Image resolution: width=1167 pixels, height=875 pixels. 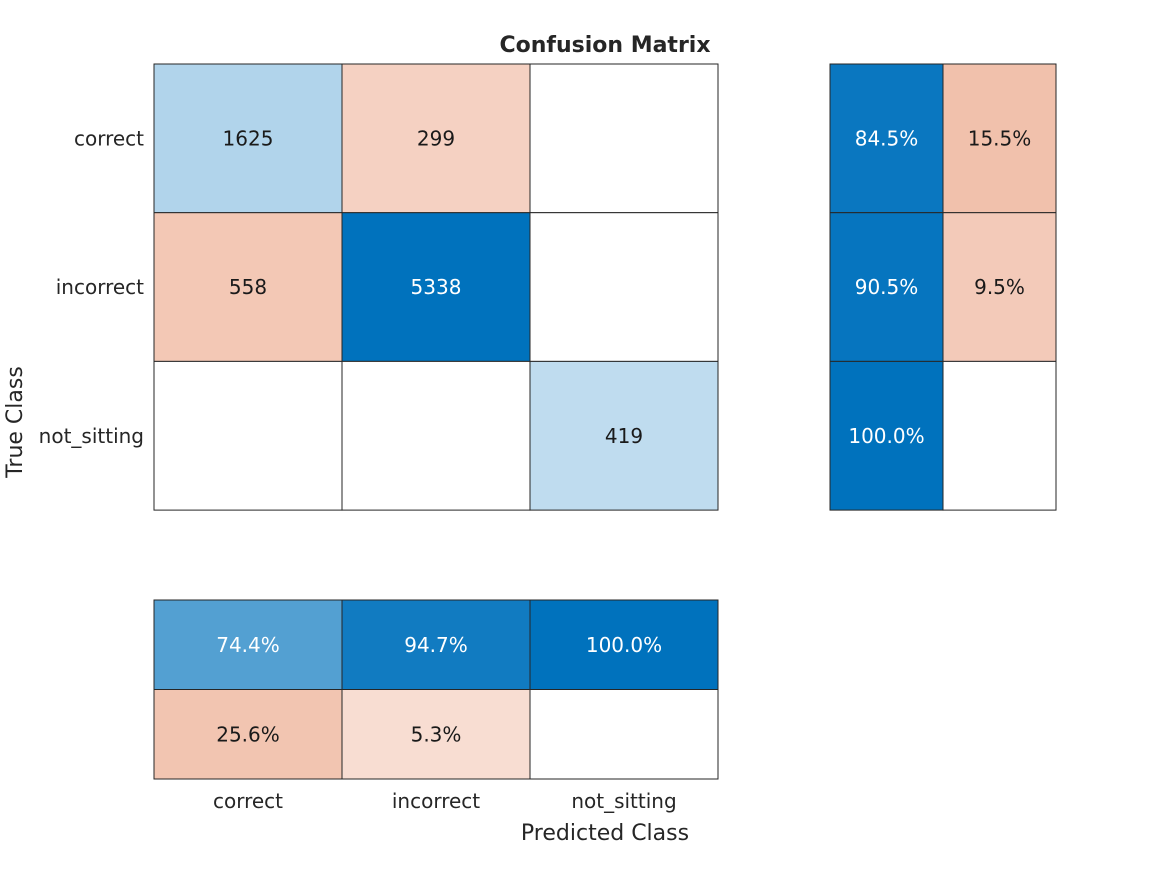 I want to click on x-tick-label: incorrect, so click(x=436, y=801).